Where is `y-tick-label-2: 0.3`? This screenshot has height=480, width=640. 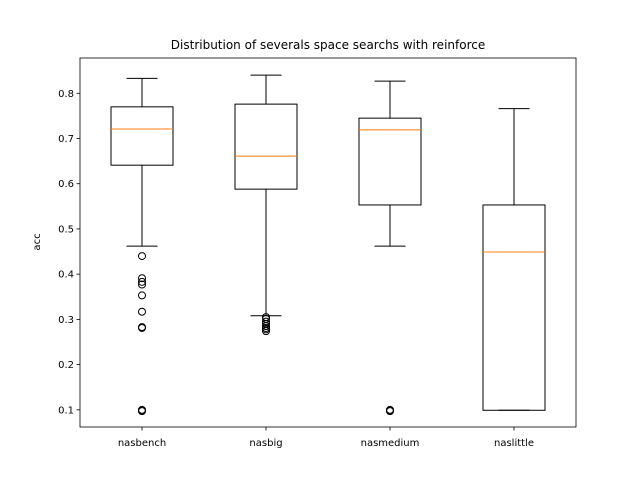
y-tick-label-2: 0.3 is located at coordinates (66, 320).